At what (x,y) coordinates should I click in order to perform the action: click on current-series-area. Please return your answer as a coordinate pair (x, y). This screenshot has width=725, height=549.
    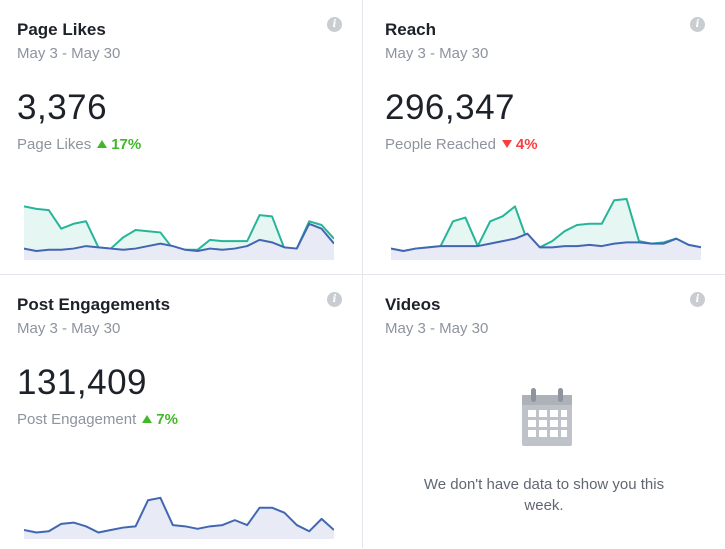
    Looking at the image, I should click on (179, 518).